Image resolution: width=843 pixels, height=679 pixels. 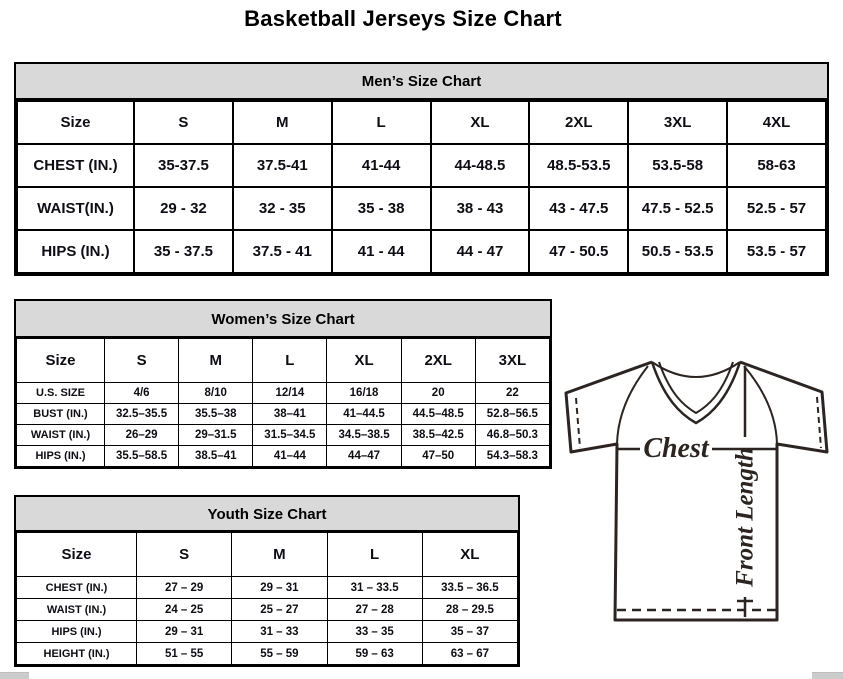 I want to click on size-column-header: 4XL, so click(x=776, y=122).